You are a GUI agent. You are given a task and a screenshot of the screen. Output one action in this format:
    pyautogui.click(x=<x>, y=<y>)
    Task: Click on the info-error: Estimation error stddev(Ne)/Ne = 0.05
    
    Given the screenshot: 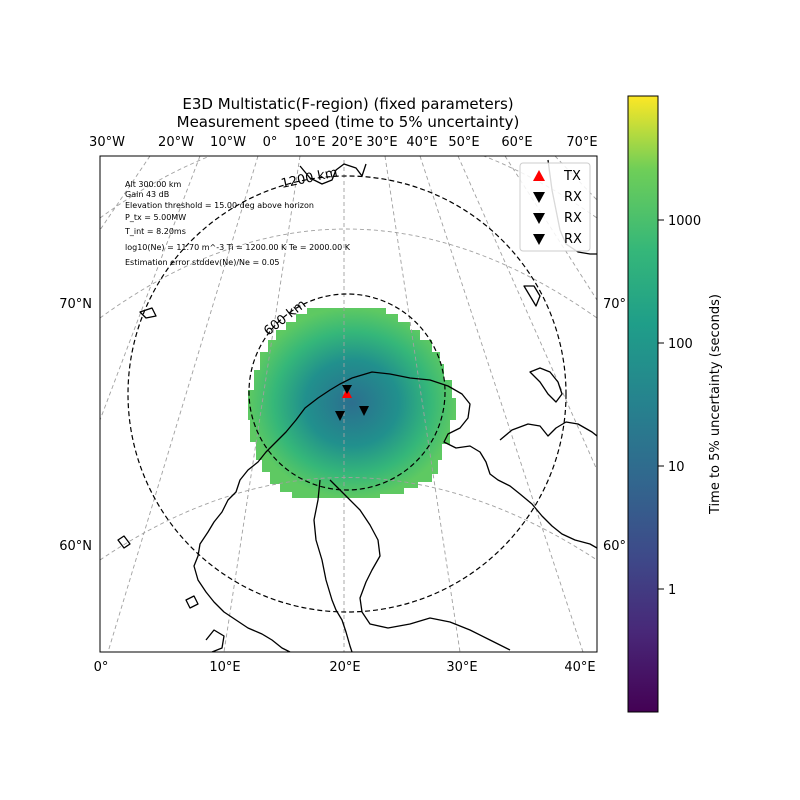 What is the action you would take?
    pyautogui.click(x=202, y=262)
    